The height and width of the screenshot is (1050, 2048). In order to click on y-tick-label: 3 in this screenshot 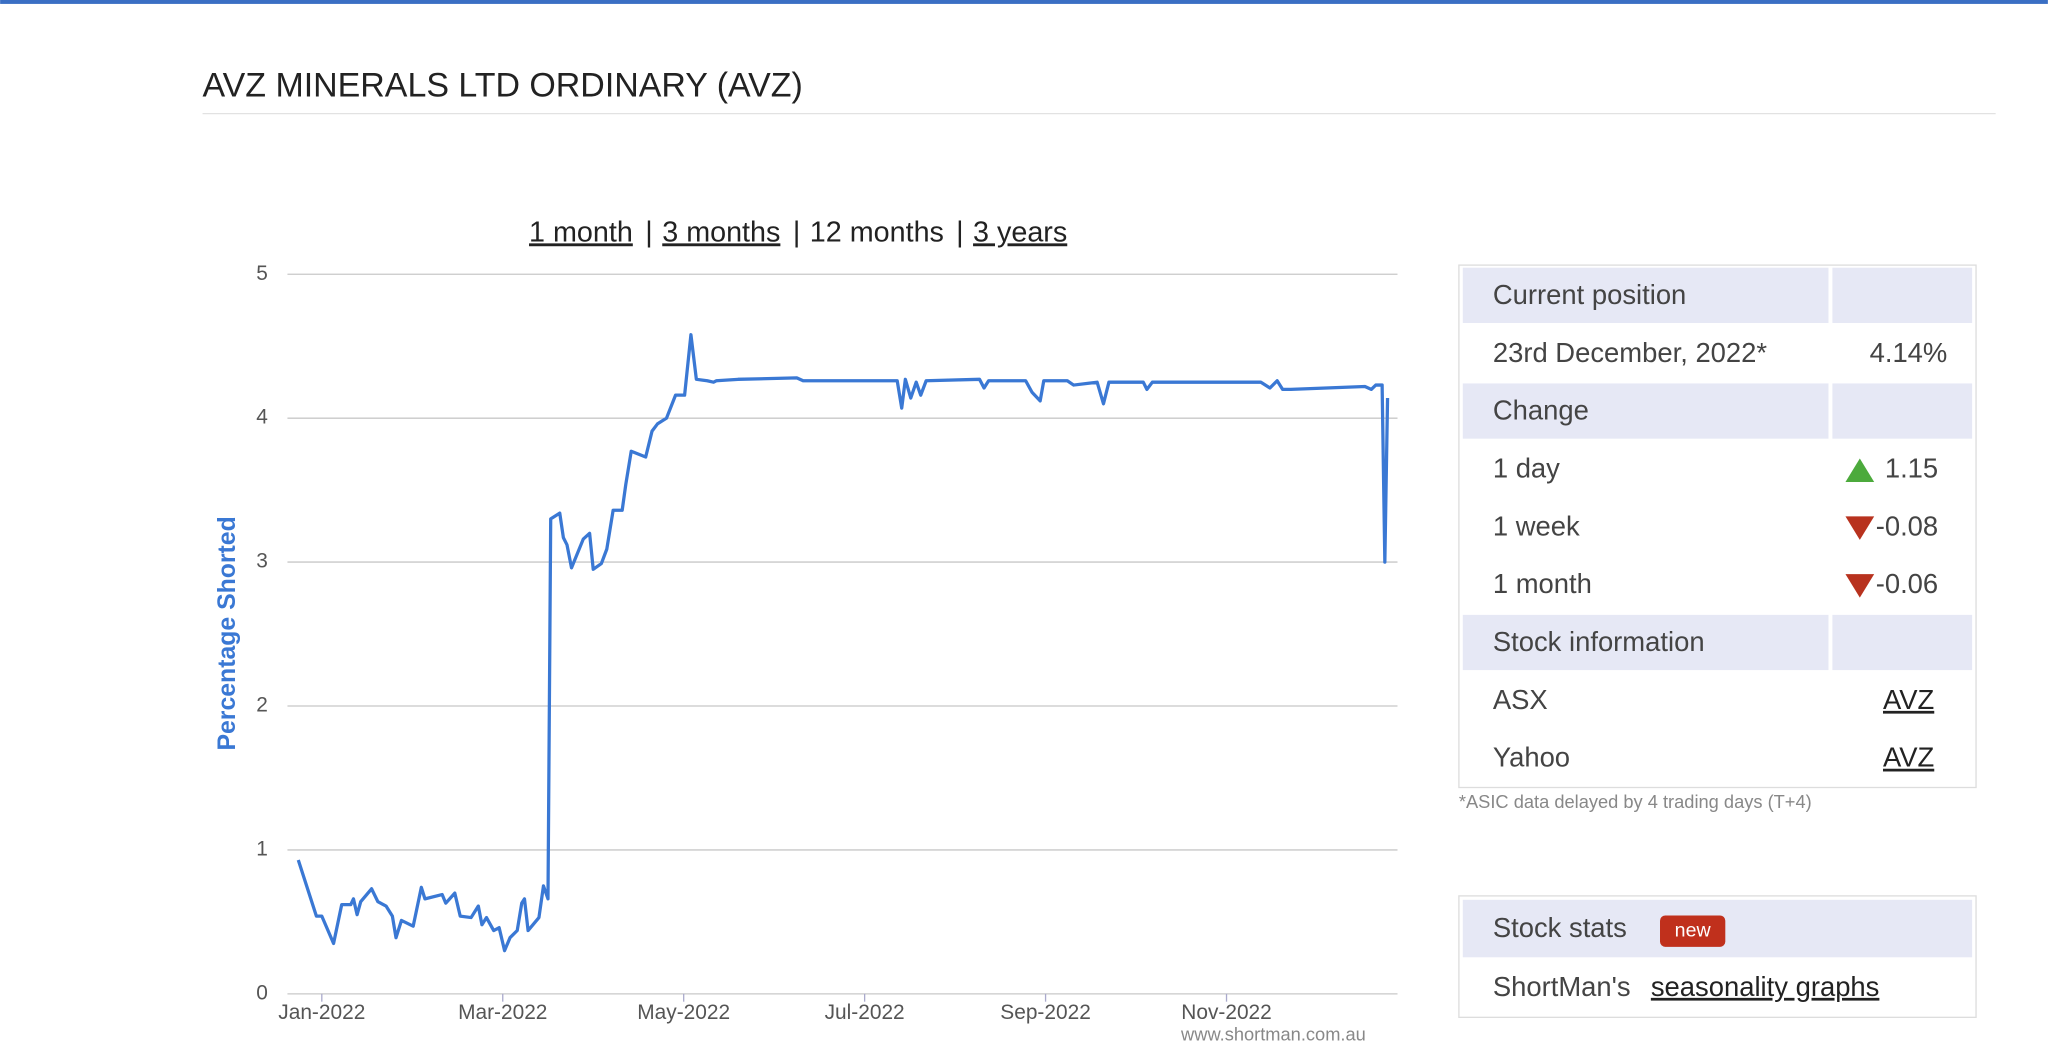, I will do `click(262, 561)`.